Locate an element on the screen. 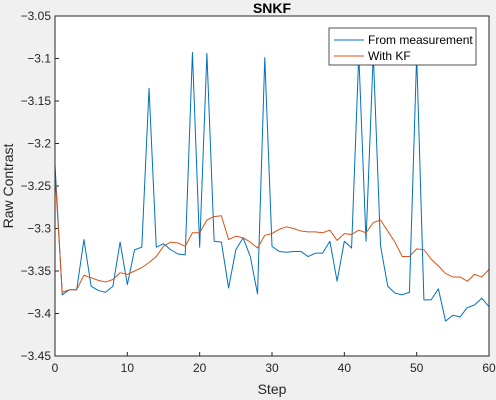  y-tick-label: −3.35 is located at coordinates (36, 271).